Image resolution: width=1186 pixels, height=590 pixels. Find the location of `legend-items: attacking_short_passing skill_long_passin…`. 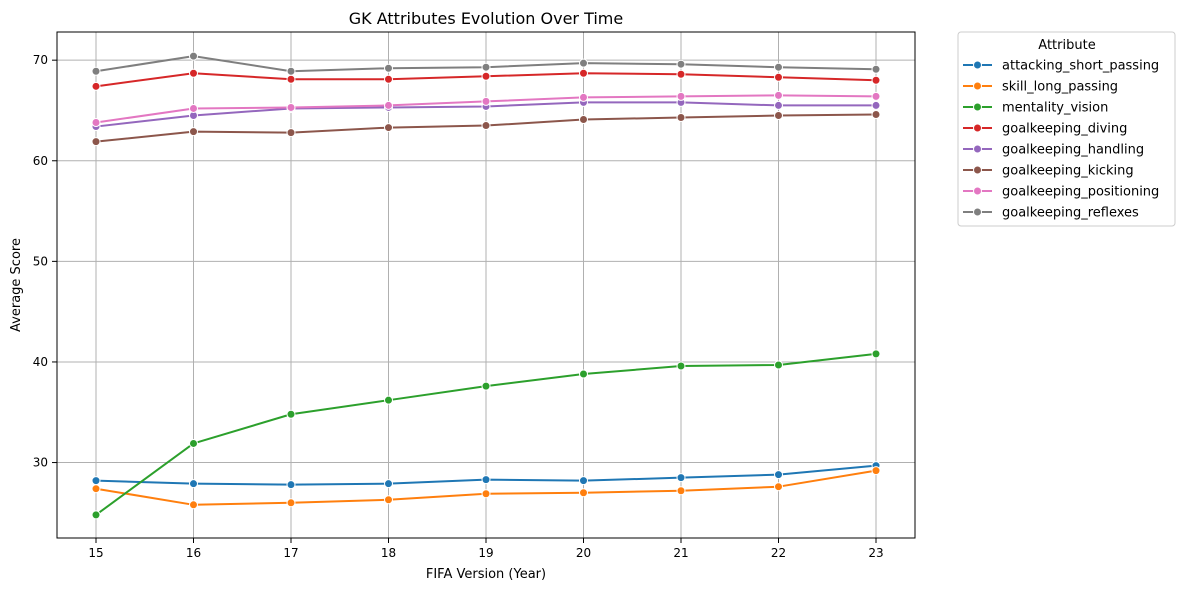

legend-items: attacking_short_passing skill_long_passin… is located at coordinates (1061, 140).